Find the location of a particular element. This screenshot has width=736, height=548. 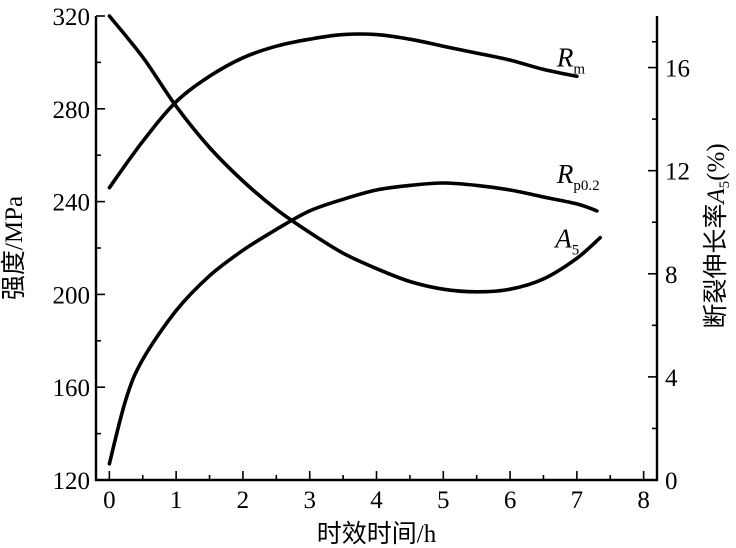

x-tick-label: 1 is located at coordinates (176, 500).